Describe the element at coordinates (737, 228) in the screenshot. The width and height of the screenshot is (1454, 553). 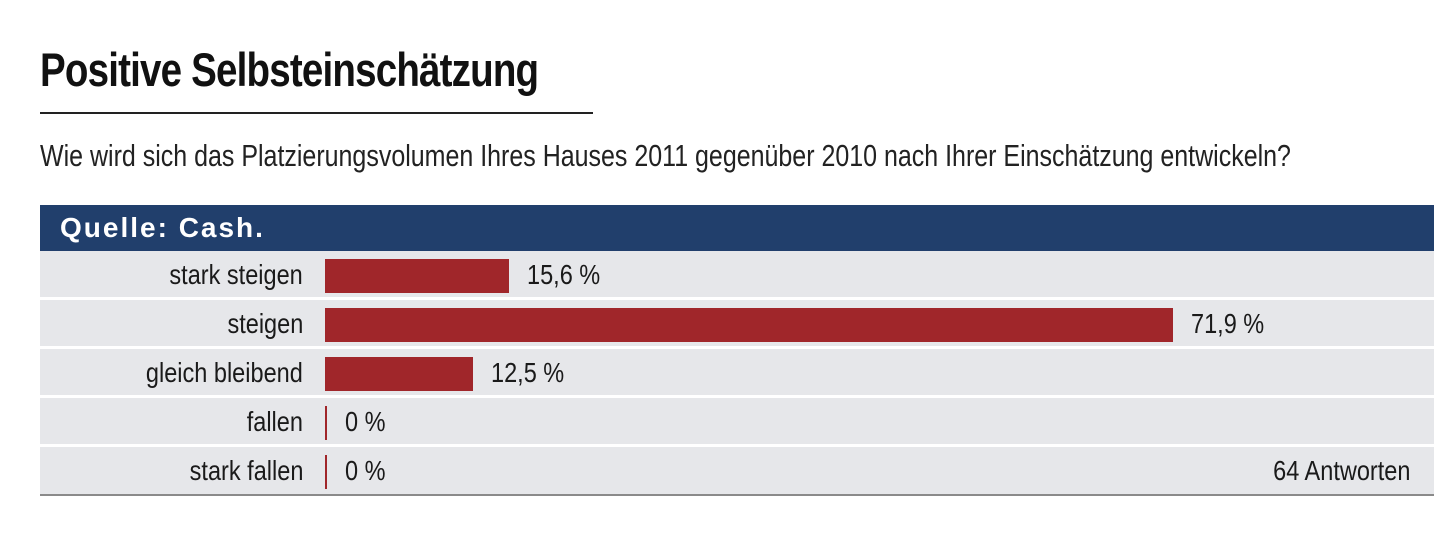
I see `source-header: Quelle: Cash.` at that location.